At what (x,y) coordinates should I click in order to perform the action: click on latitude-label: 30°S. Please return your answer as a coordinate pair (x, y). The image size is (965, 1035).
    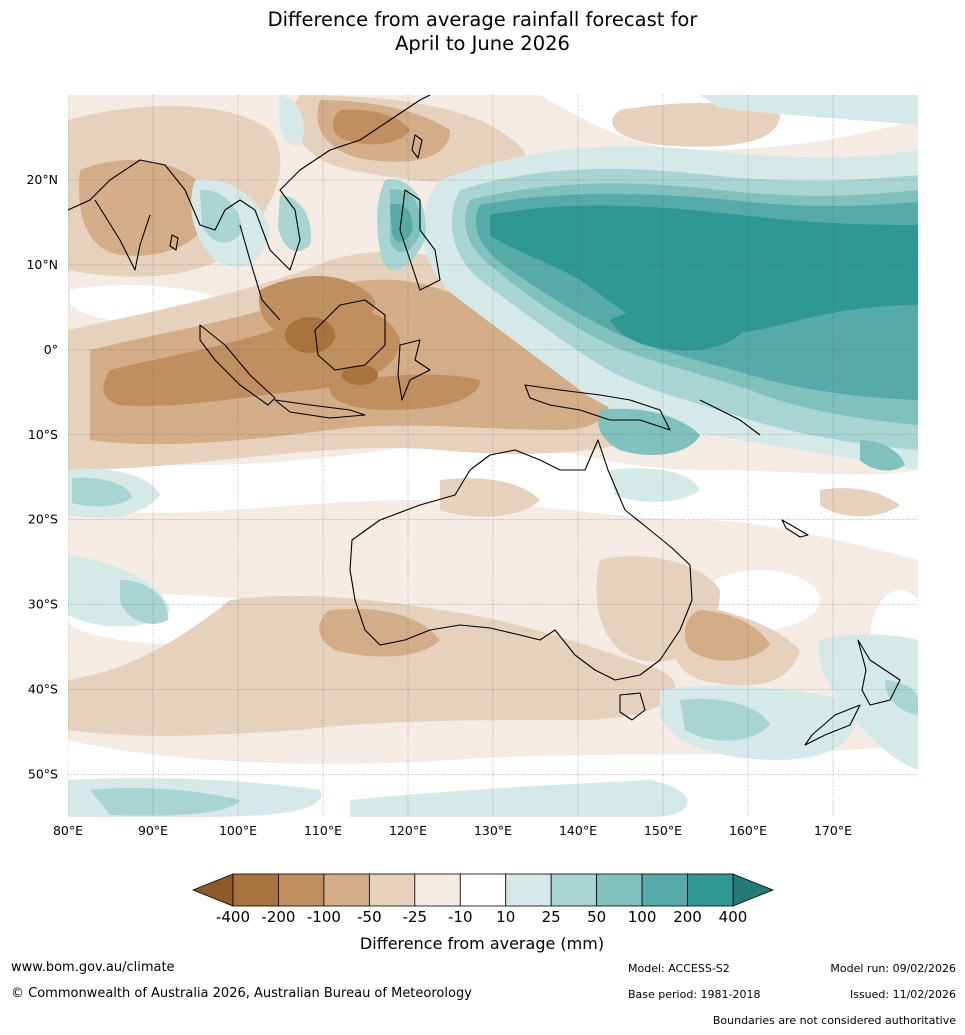
    Looking at the image, I should click on (43, 604).